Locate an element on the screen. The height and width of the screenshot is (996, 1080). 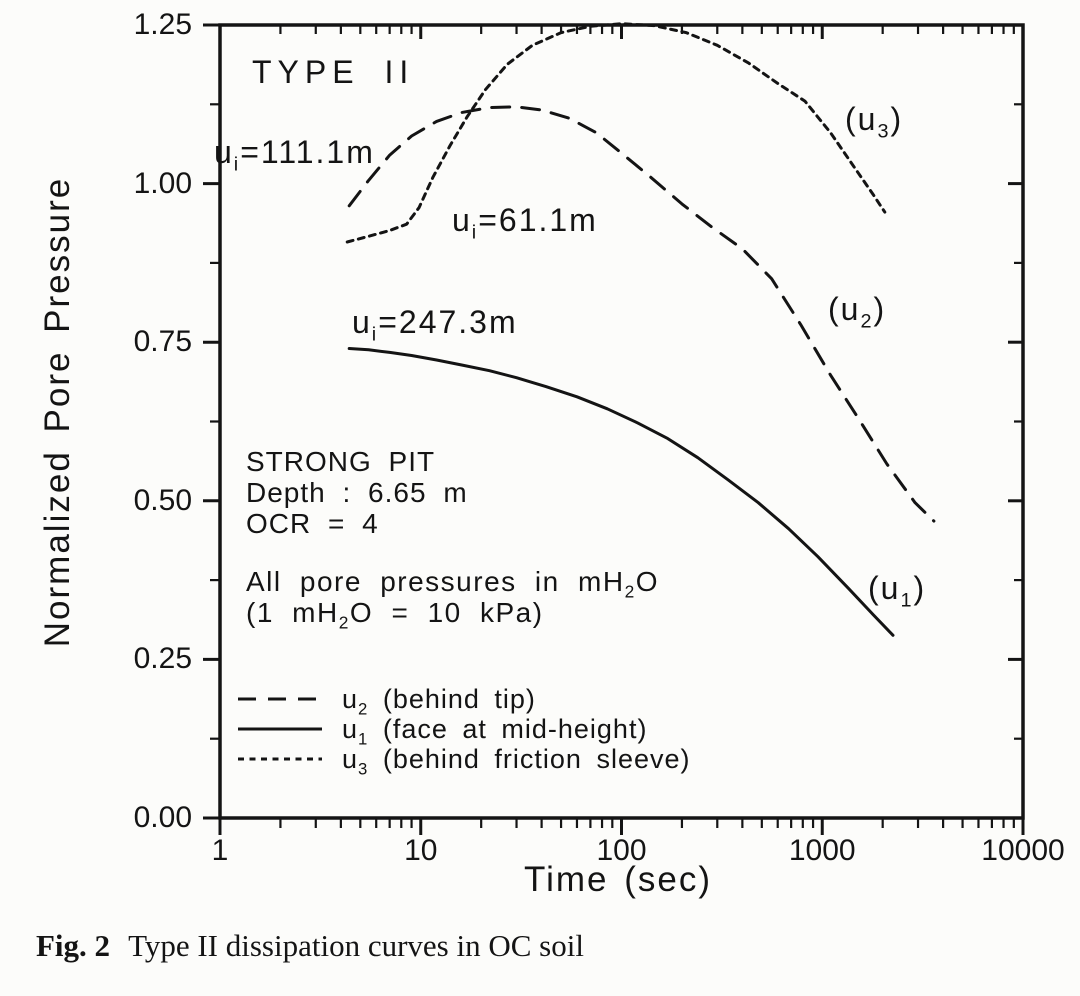
initial-pressure-label-u3: ui=61.1m is located at coordinates (525, 223).